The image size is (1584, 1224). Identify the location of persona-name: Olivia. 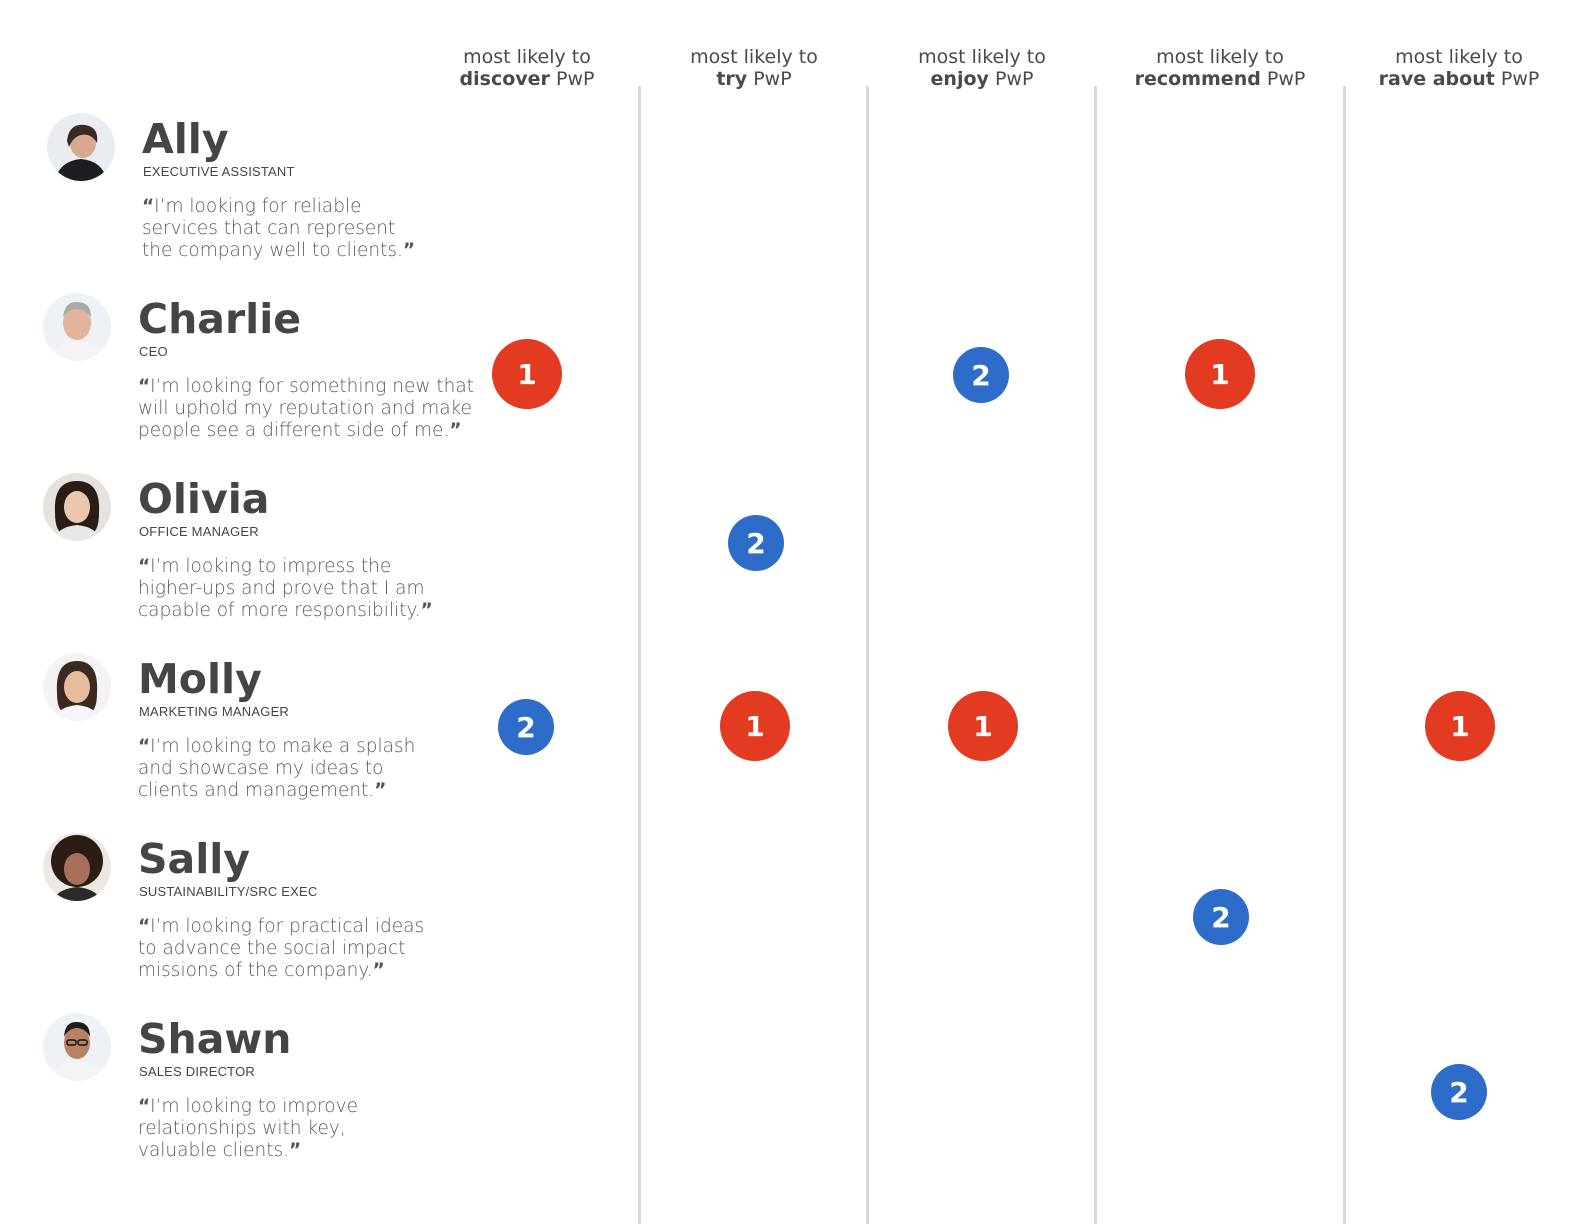
(204, 499).